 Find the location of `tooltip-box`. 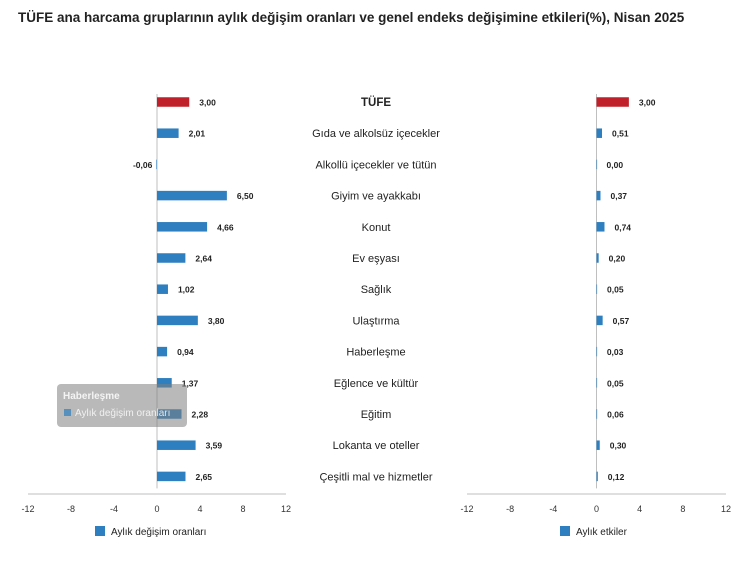

tooltip-box is located at coordinates (122, 405).